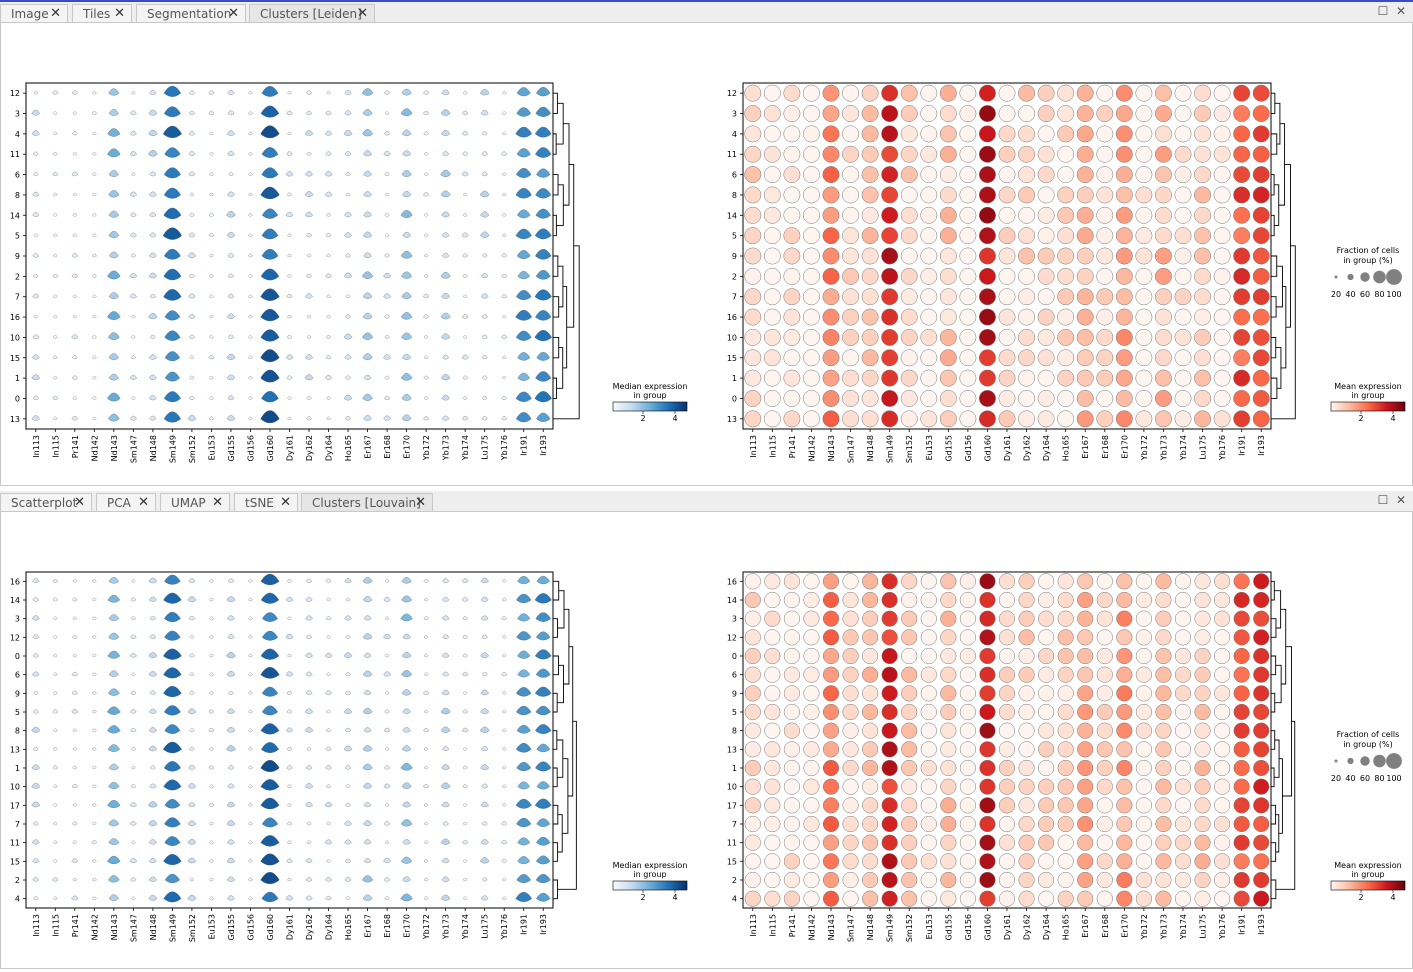  Describe the element at coordinates (1242, 924) in the screenshot. I see `dot-col-label: Ir191` at that location.